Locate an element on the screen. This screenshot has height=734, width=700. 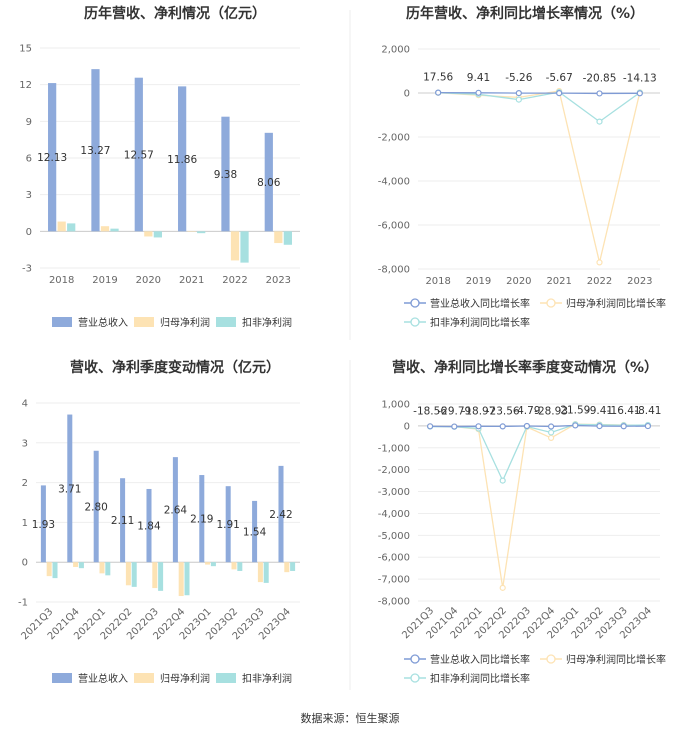
data-label: 1.93 is located at coordinates (43, 525).